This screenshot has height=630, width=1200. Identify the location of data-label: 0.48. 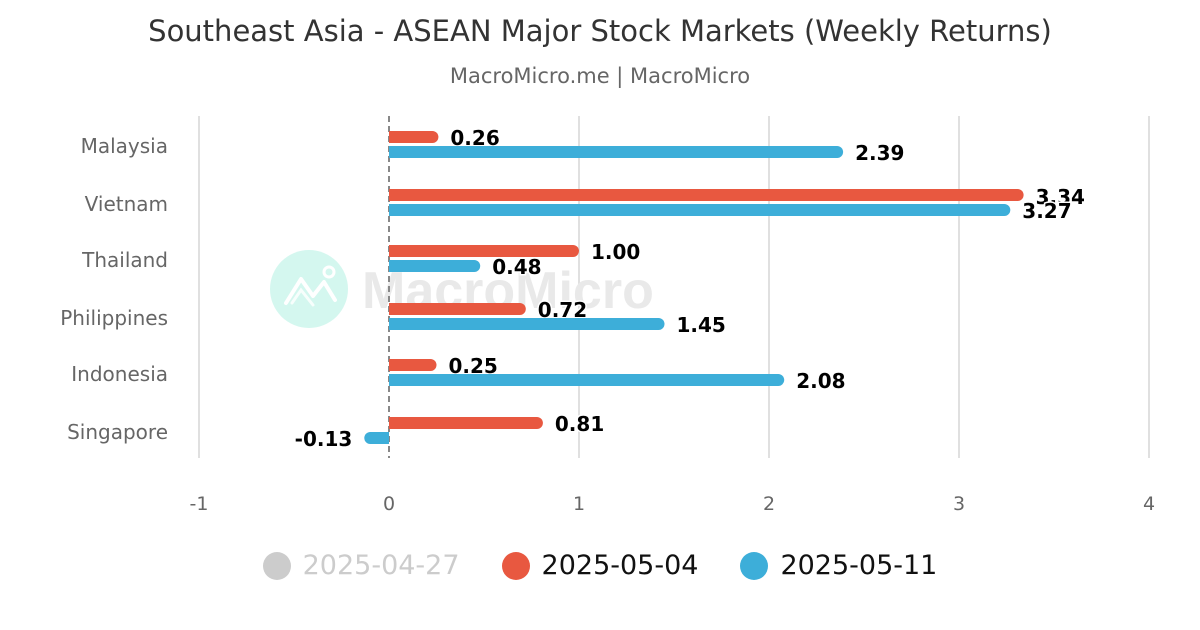
(516, 267).